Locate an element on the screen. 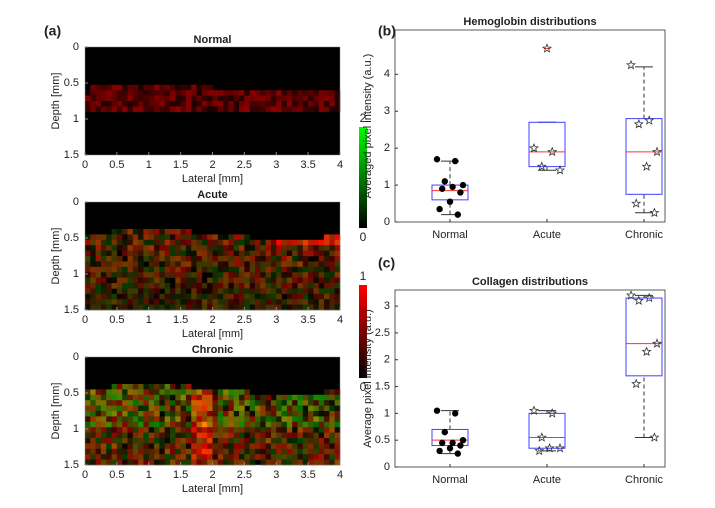 The width and height of the screenshot is (715, 508). axes-frame is located at coordinates (530, 378).